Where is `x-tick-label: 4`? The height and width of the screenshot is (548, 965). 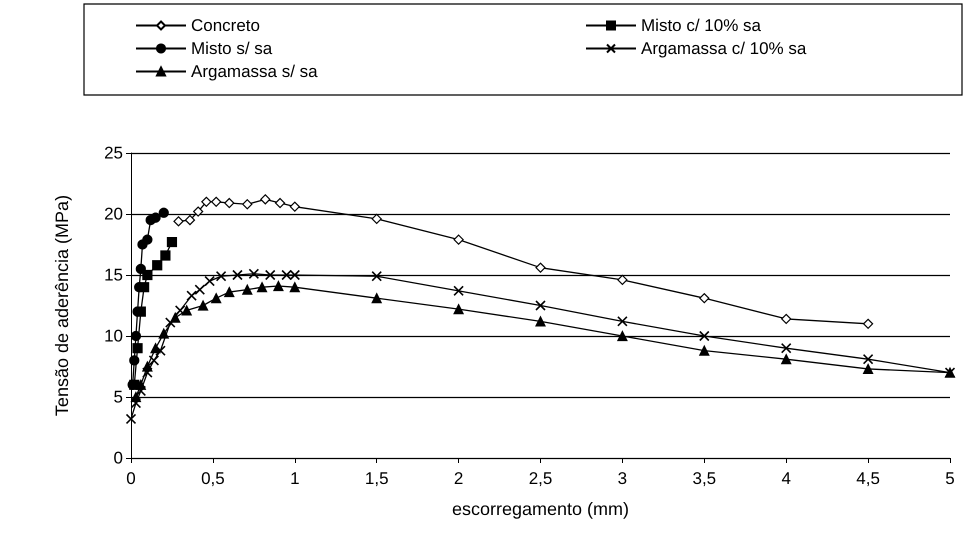 x-tick-label: 4 is located at coordinates (786, 478).